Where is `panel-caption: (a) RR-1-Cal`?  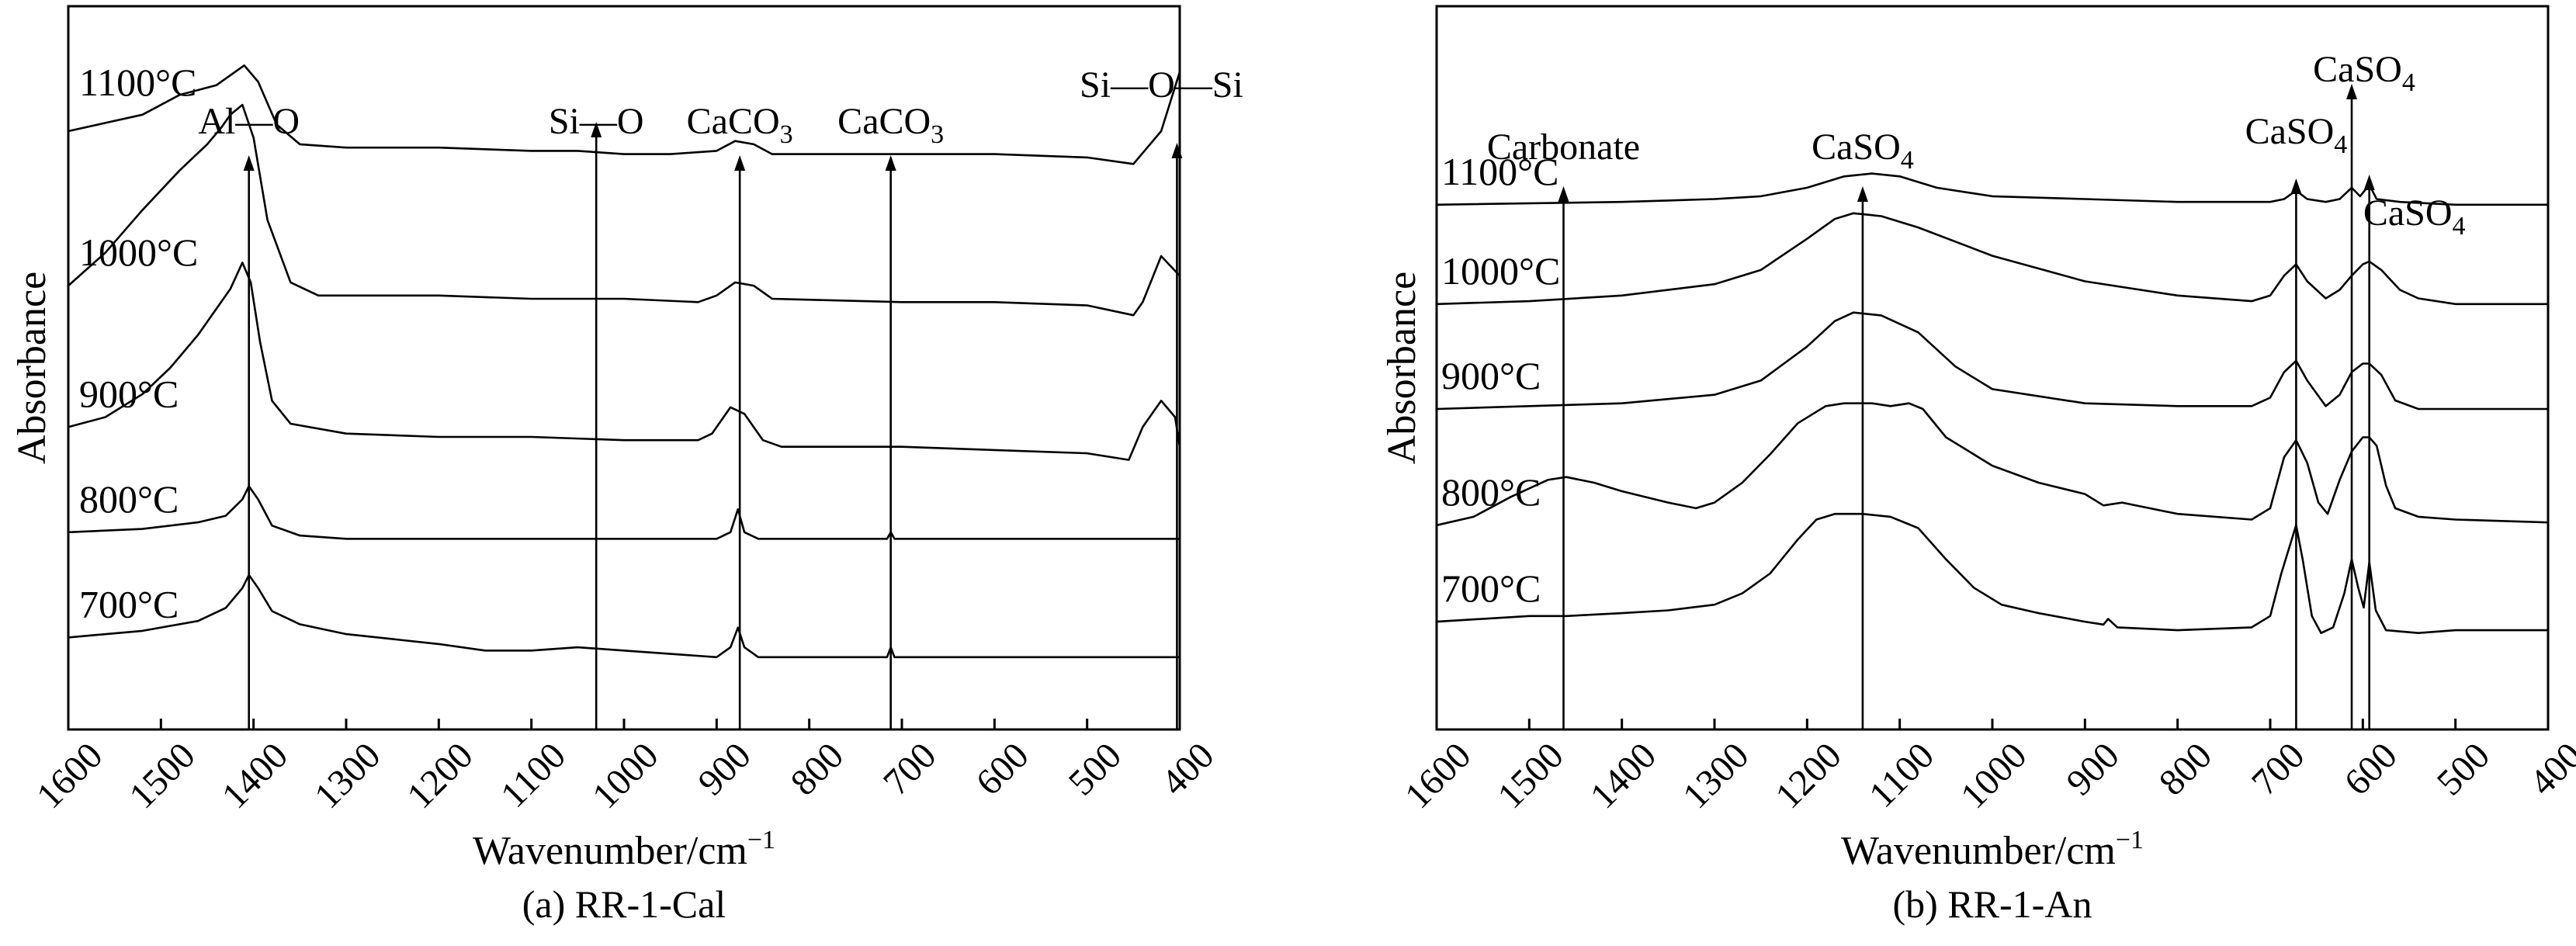 panel-caption: (a) RR-1-Cal is located at coordinates (624, 904).